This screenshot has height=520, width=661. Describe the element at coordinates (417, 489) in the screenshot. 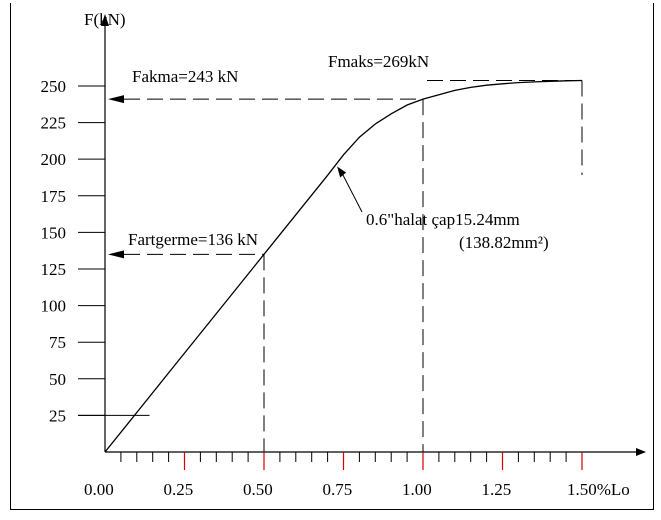

I see `x-tick-label: 1.00` at that location.